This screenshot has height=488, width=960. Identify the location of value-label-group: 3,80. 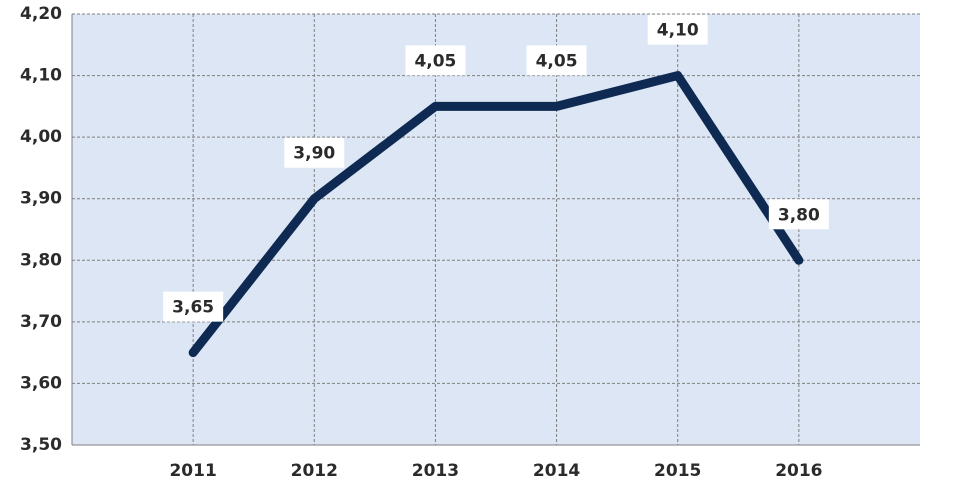
(798, 214).